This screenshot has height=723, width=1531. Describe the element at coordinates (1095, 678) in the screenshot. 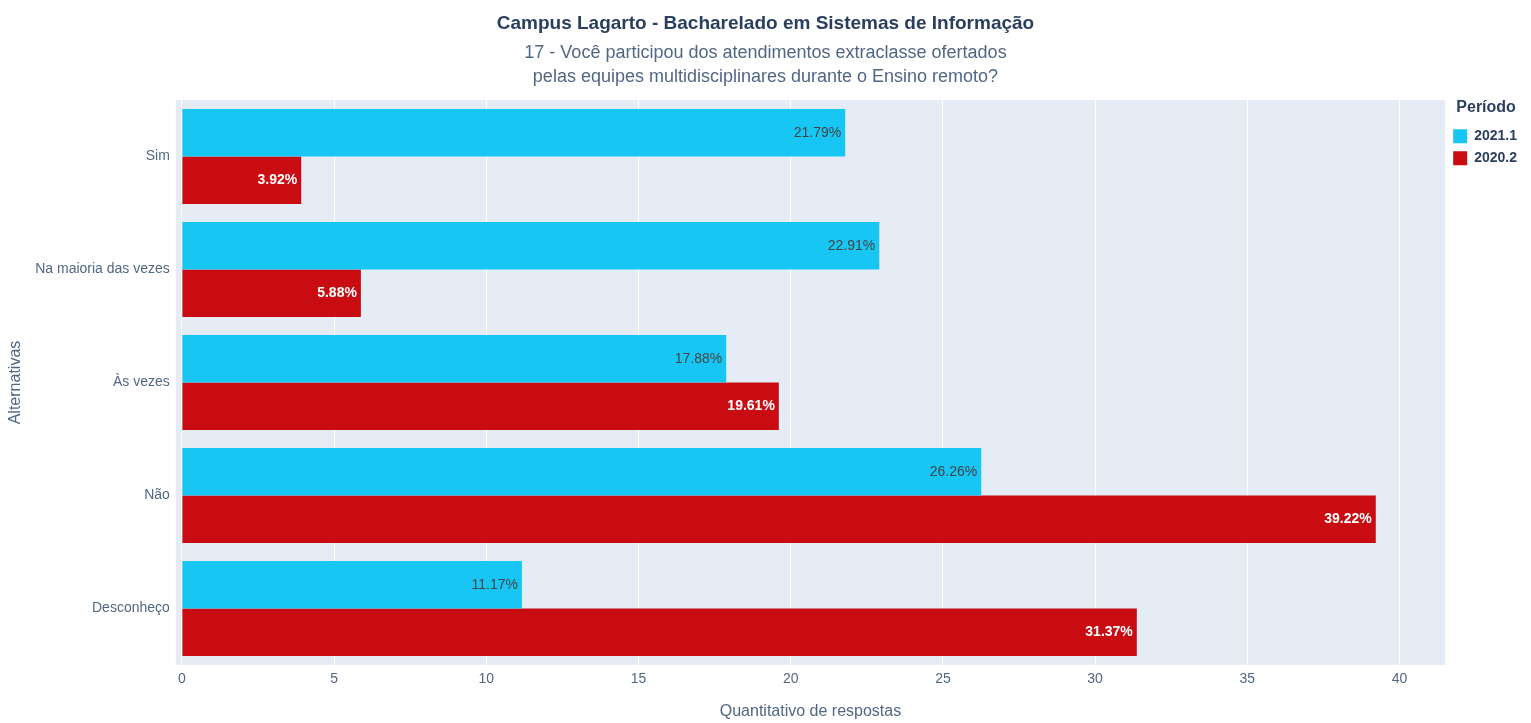

I see `x-tick-label: 30` at that location.